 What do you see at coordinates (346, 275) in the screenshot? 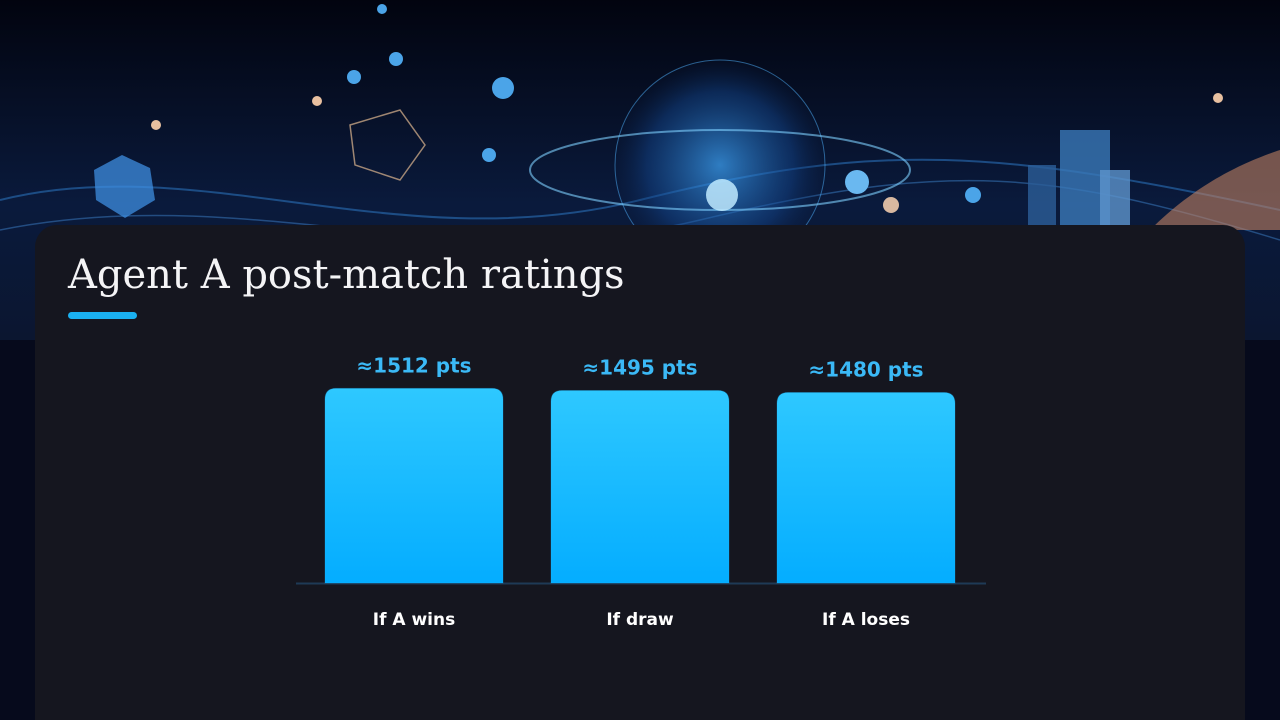
I see `chart-title: Agent A post-match ratings` at bounding box center [346, 275].